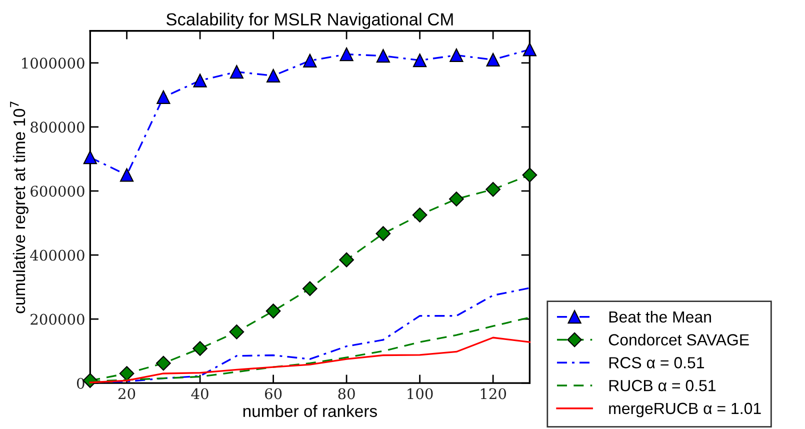 The width and height of the screenshot is (805, 429). Describe the element at coordinates (80, 383) in the screenshot. I see `y-tick-label: 0` at that location.